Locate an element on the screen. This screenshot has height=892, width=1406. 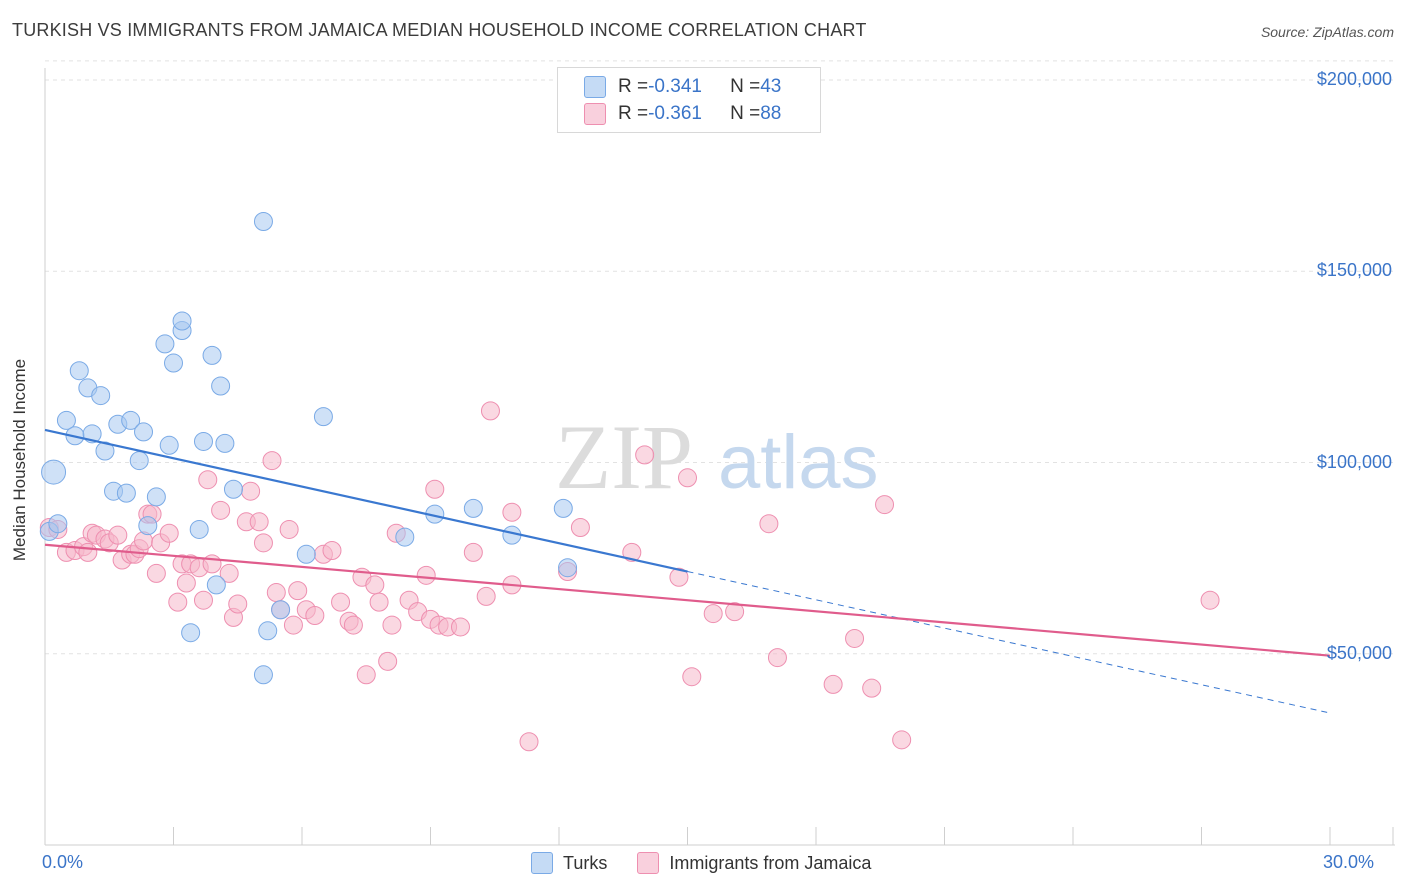
legend-row-turks: R = -0.341 N = 43 is located at coordinates (682, 87).